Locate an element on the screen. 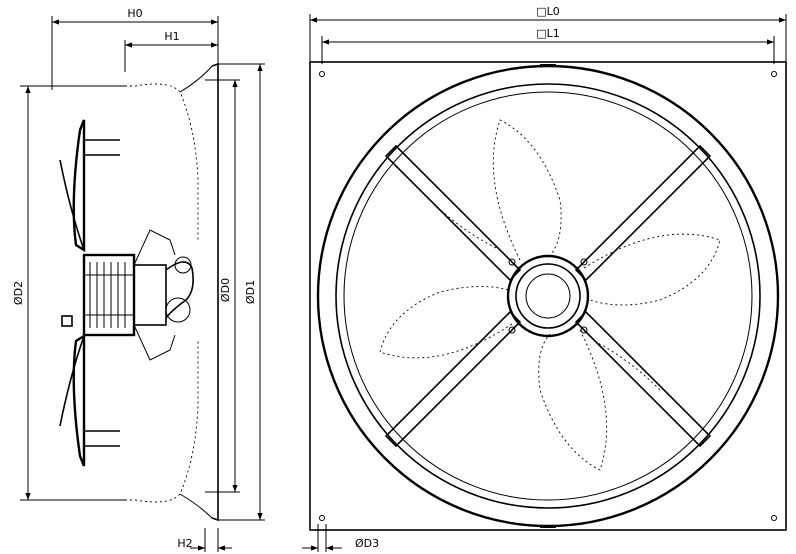  dimension-h1: H1 is located at coordinates (171, 51).